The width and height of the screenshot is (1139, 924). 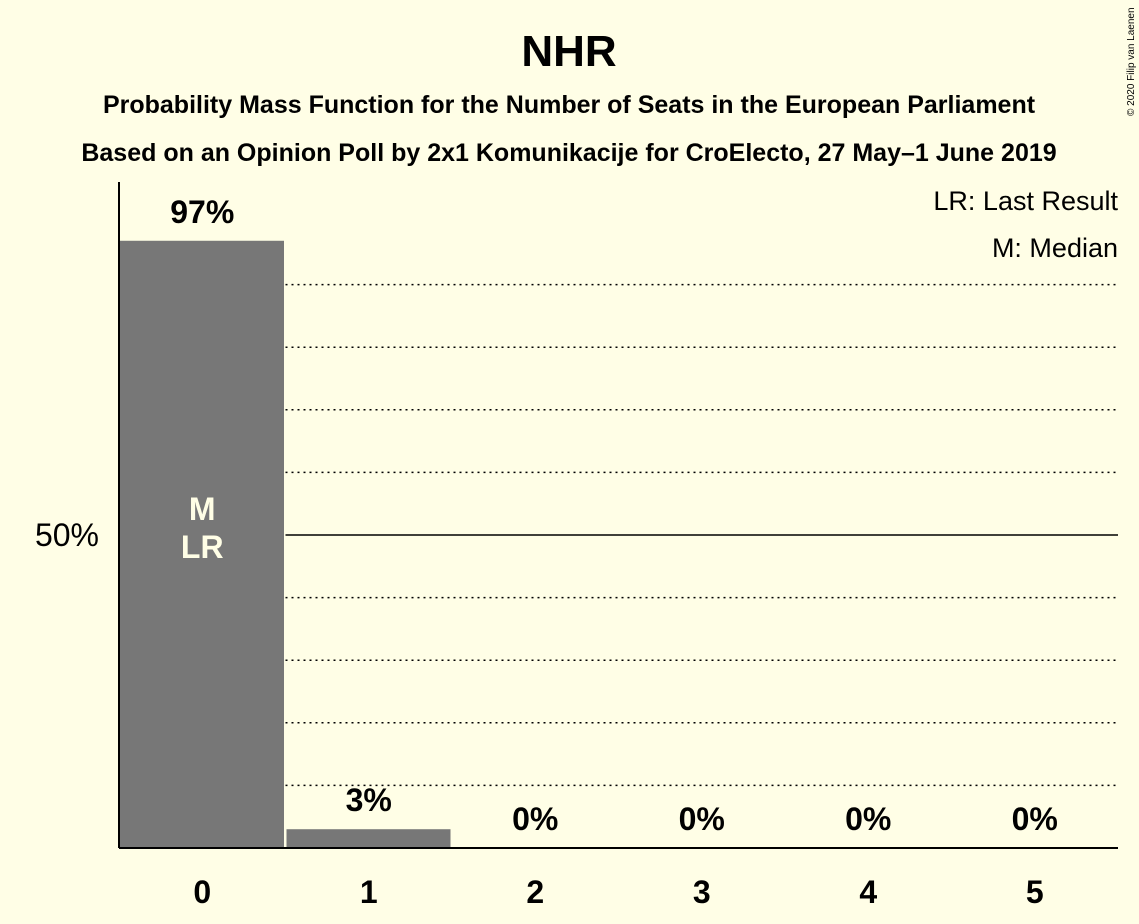 I want to click on y-tick-label: 50%, so click(x=67, y=535).